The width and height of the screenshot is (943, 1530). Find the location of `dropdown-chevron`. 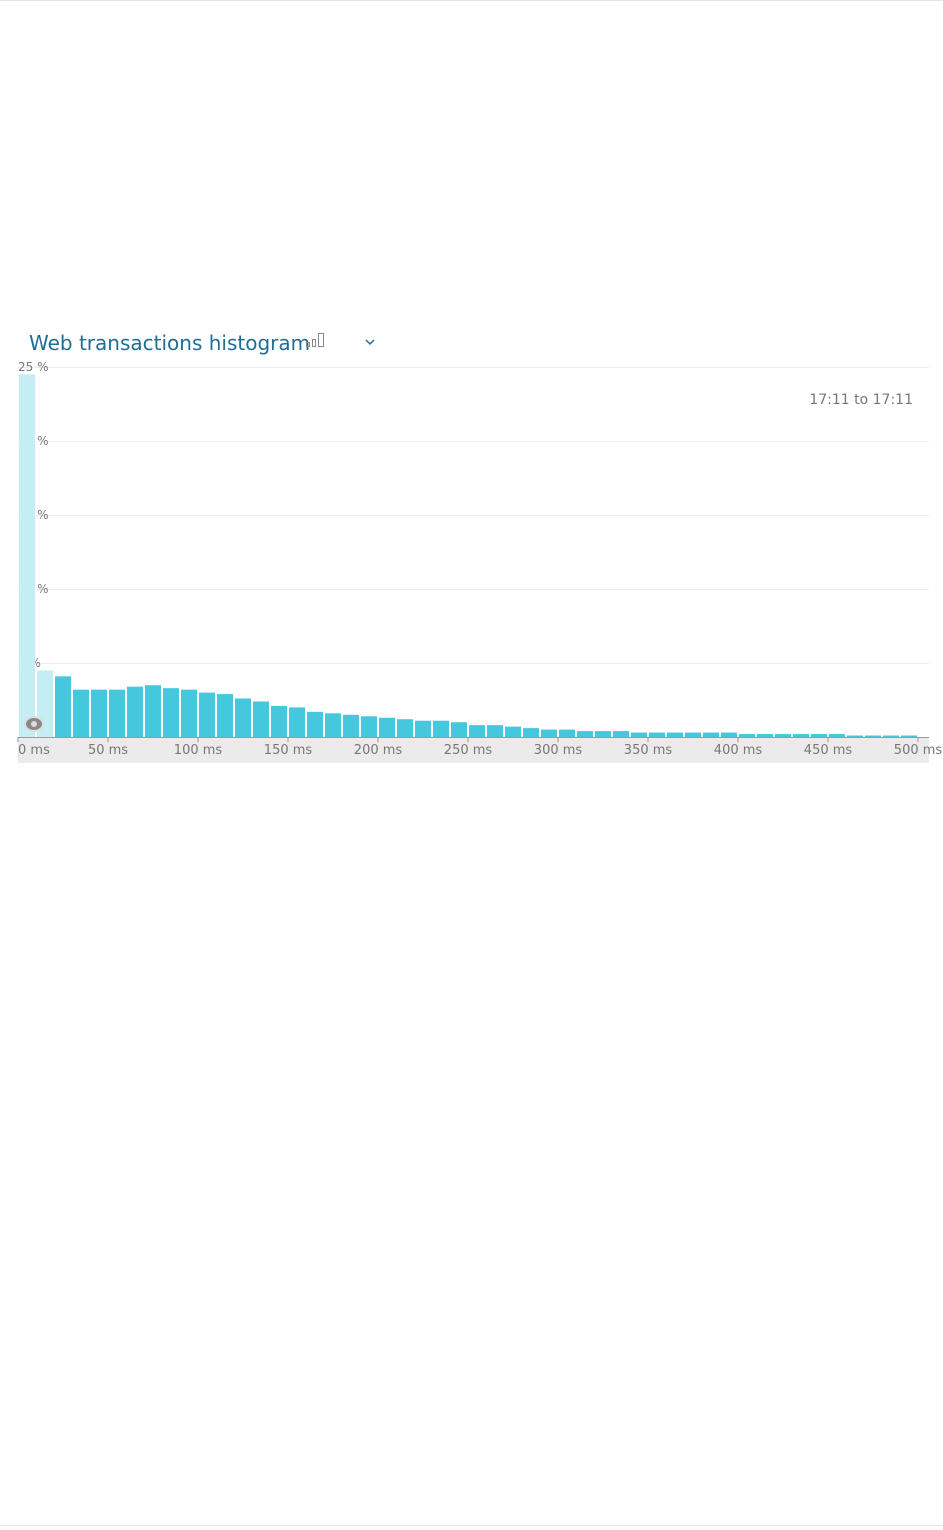

dropdown-chevron is located at coordinates (370, 342).